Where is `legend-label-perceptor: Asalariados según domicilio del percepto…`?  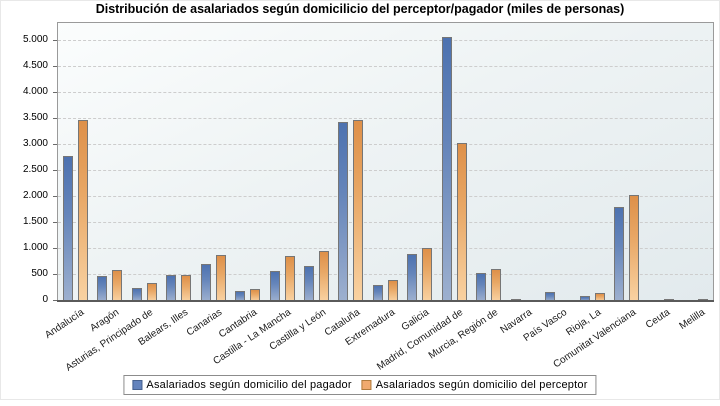 legend-label-perceptor: Asalariados según domicilio del percepto… is located at coordinates (482, 385).